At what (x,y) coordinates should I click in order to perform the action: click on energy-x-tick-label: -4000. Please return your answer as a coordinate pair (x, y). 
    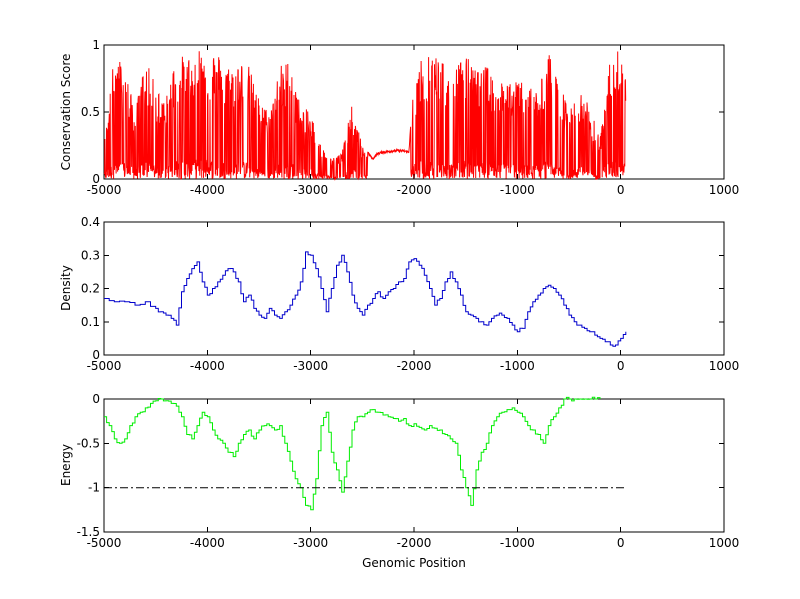
    Looking at the image, I should click on (207, 543).